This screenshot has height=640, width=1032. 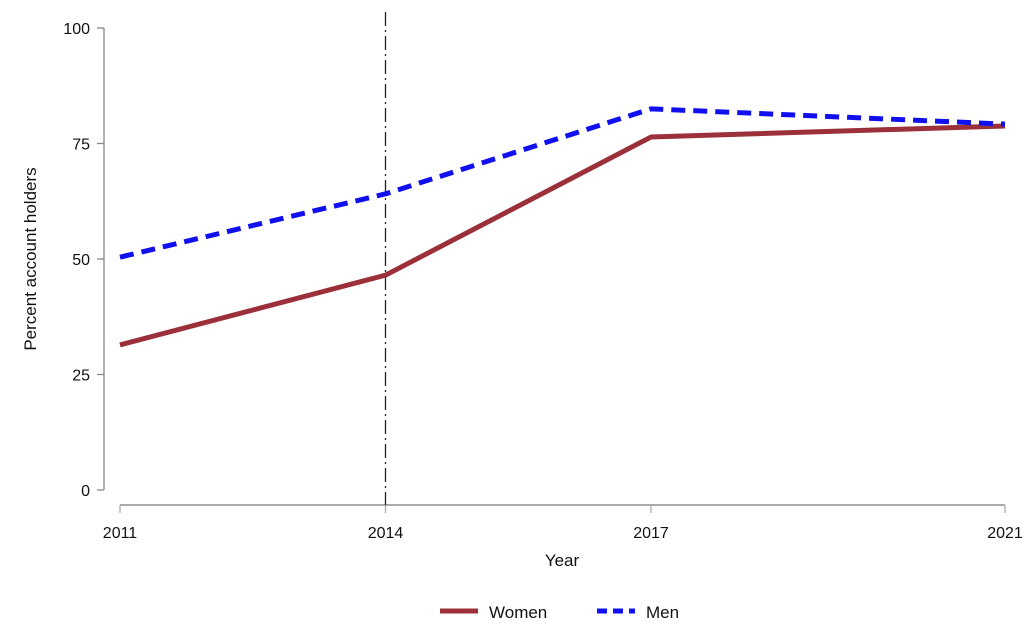 I want to click on y-tick-label: 75, so click(x=81, y=145).